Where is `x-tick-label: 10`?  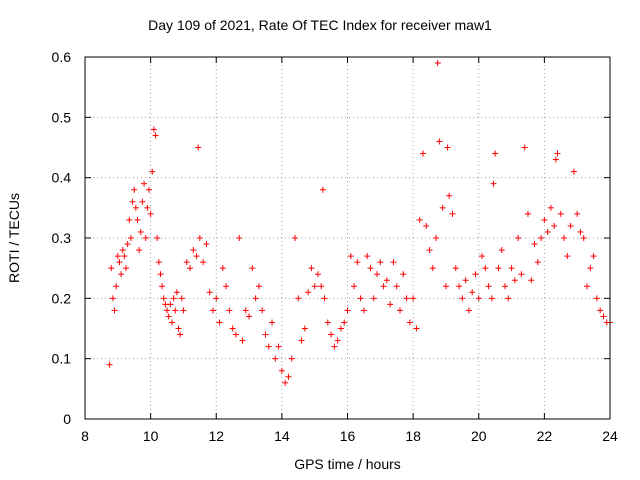
x-tick-label: 10 is located at coordinates (151, 436).